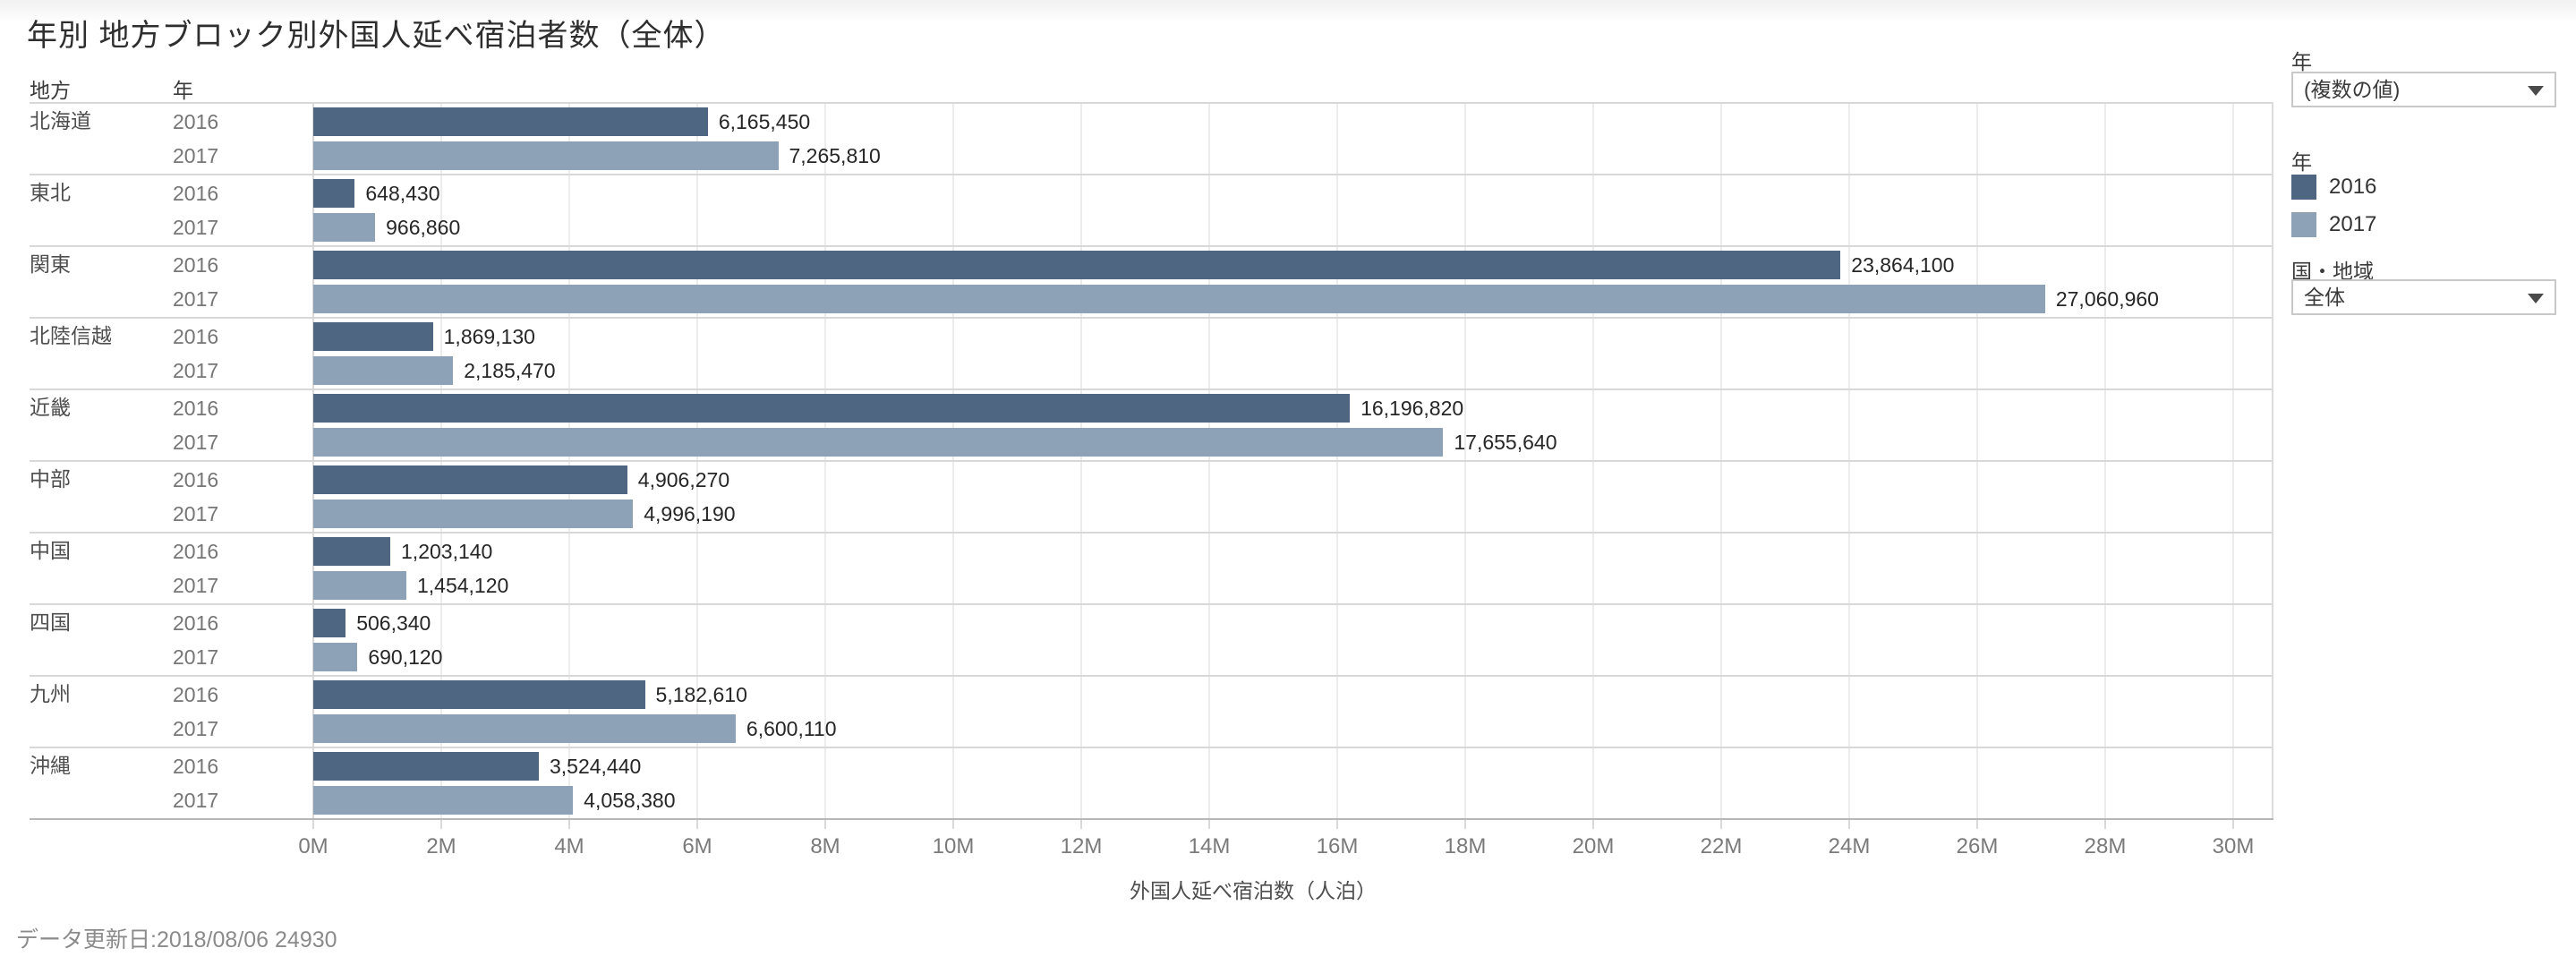 The height and width of the screenshot is (965, 2576). Describe the element at coordinates (376, 36) in the screenshot. I see `page-title: 年別 地方ブロック別外国人延べ宿泊者数（全体）` at that location.